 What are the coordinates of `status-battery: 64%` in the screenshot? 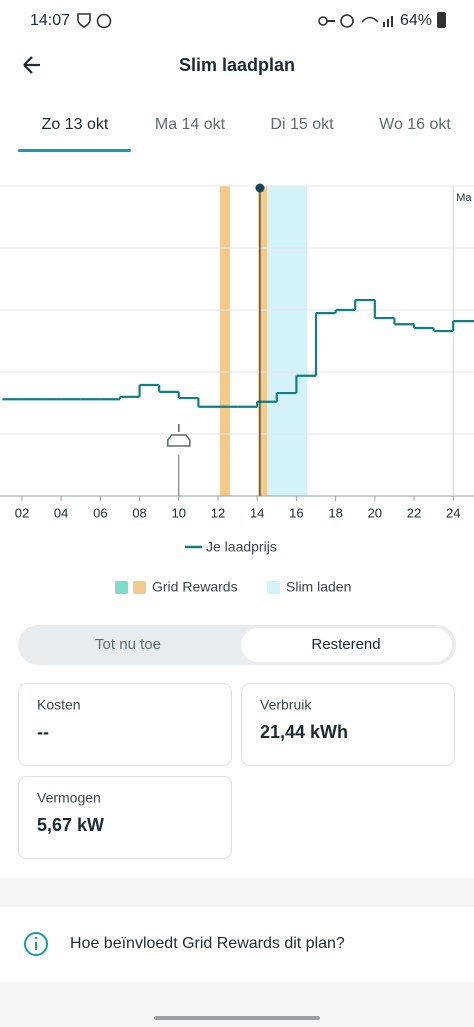 It's located at (416, 20).